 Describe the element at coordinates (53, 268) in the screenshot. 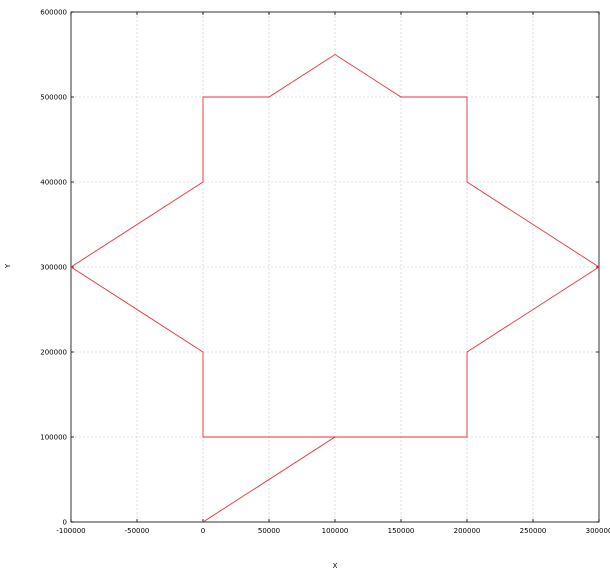

I see `y-tick-label: 300000` at that location.